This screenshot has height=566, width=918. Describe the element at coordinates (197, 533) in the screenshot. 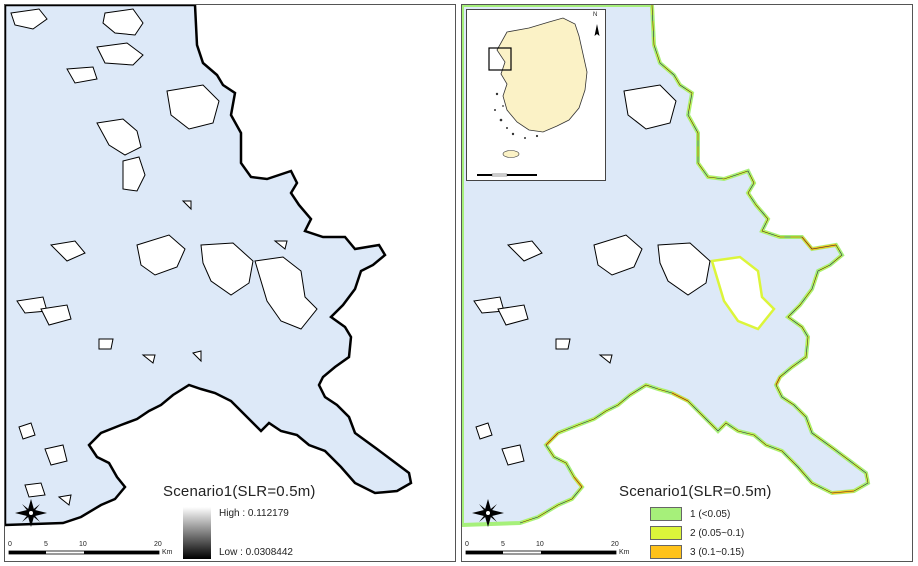

I see `gradient-bar` at that location.